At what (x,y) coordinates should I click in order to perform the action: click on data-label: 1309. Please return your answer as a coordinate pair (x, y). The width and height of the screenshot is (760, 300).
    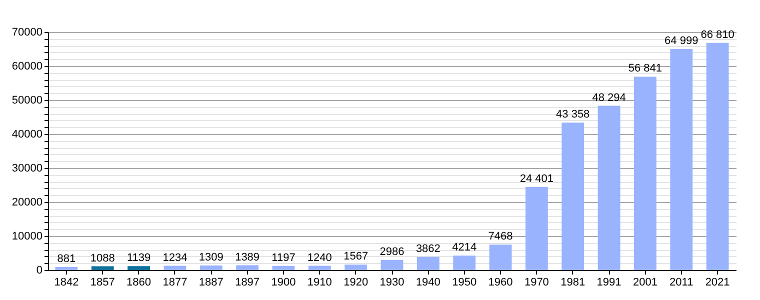
    Looking at the image, I should click on (211, 258).